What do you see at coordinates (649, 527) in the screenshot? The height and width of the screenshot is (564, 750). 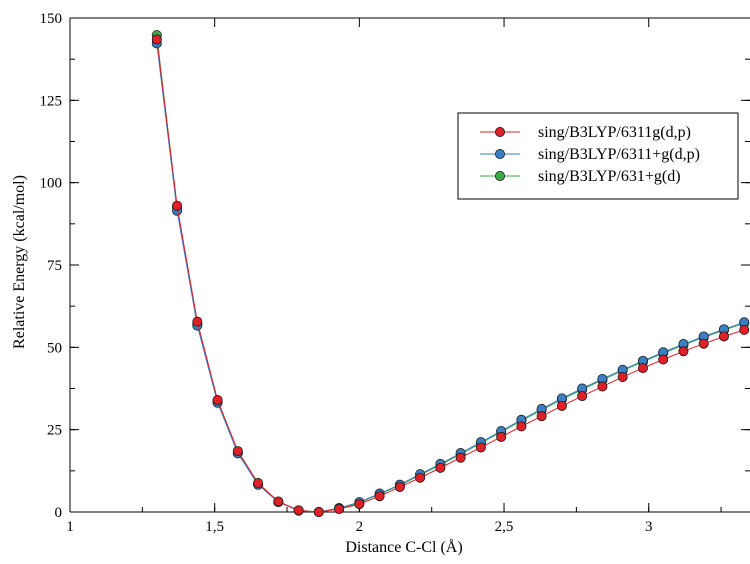 I see `x-tick-label: 3` at bounding box center [649, 527].